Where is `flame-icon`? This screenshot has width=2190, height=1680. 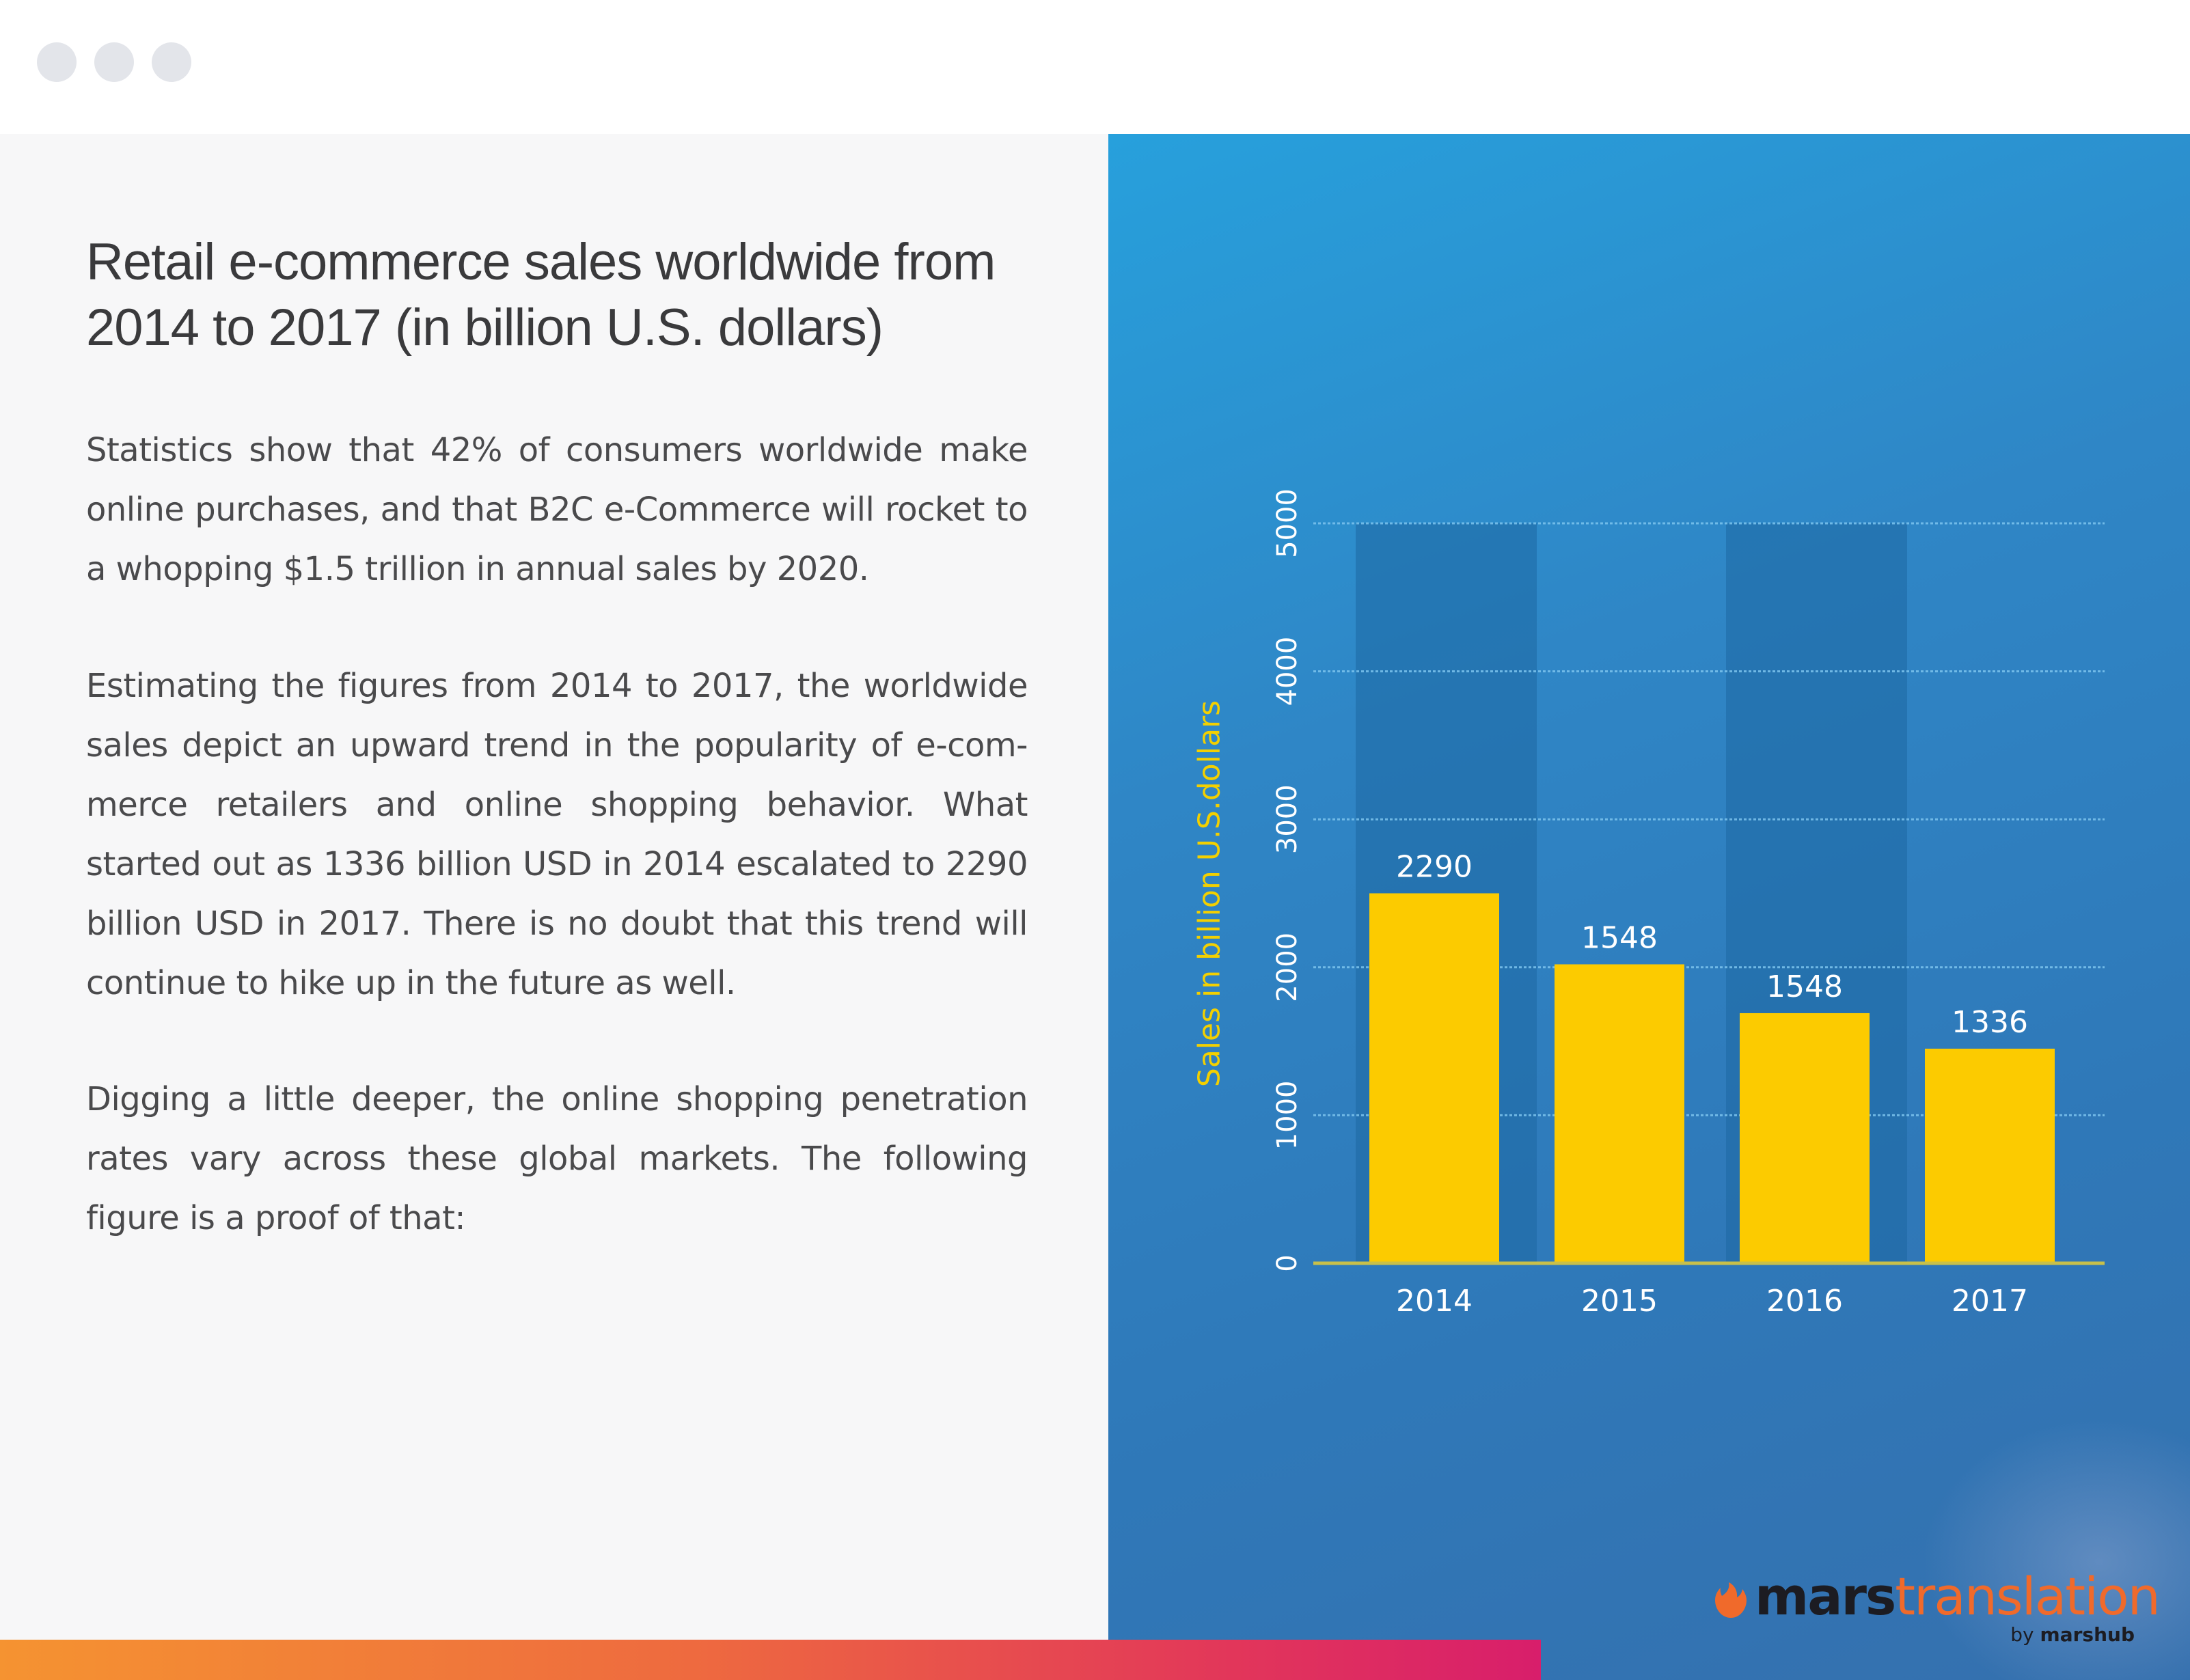
flame-icon is located at coordinates (1731, 1600).